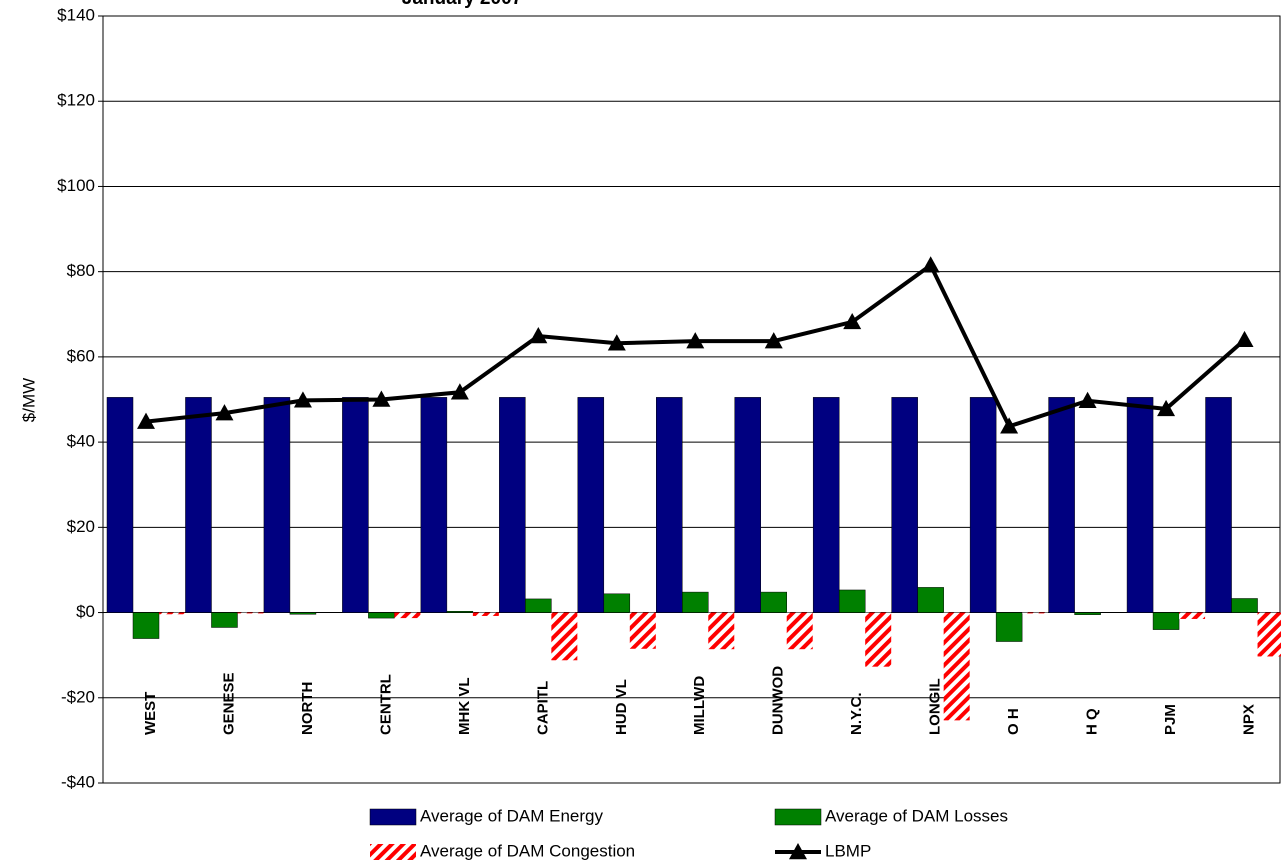 The image size is (1281, 867). Describe the element at coordinates (527, 850) in the screenshot. I see `legend-label: Average of DAM Congestion` at that location.